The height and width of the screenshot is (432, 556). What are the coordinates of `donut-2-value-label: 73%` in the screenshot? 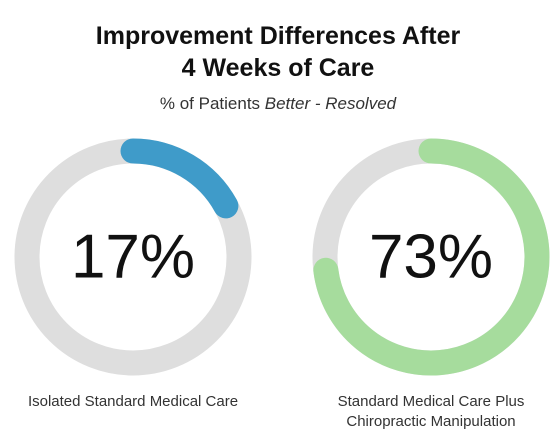 It's located at (431, 257).